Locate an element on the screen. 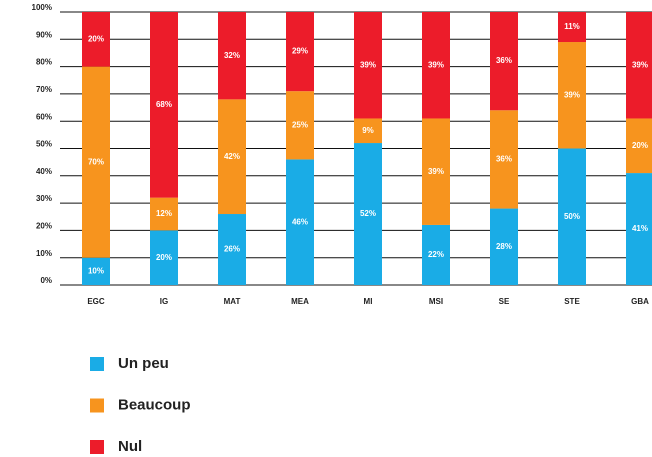 This screenshot has height=457, width=652. value-label: 52% is located at coordinates (368, 213).